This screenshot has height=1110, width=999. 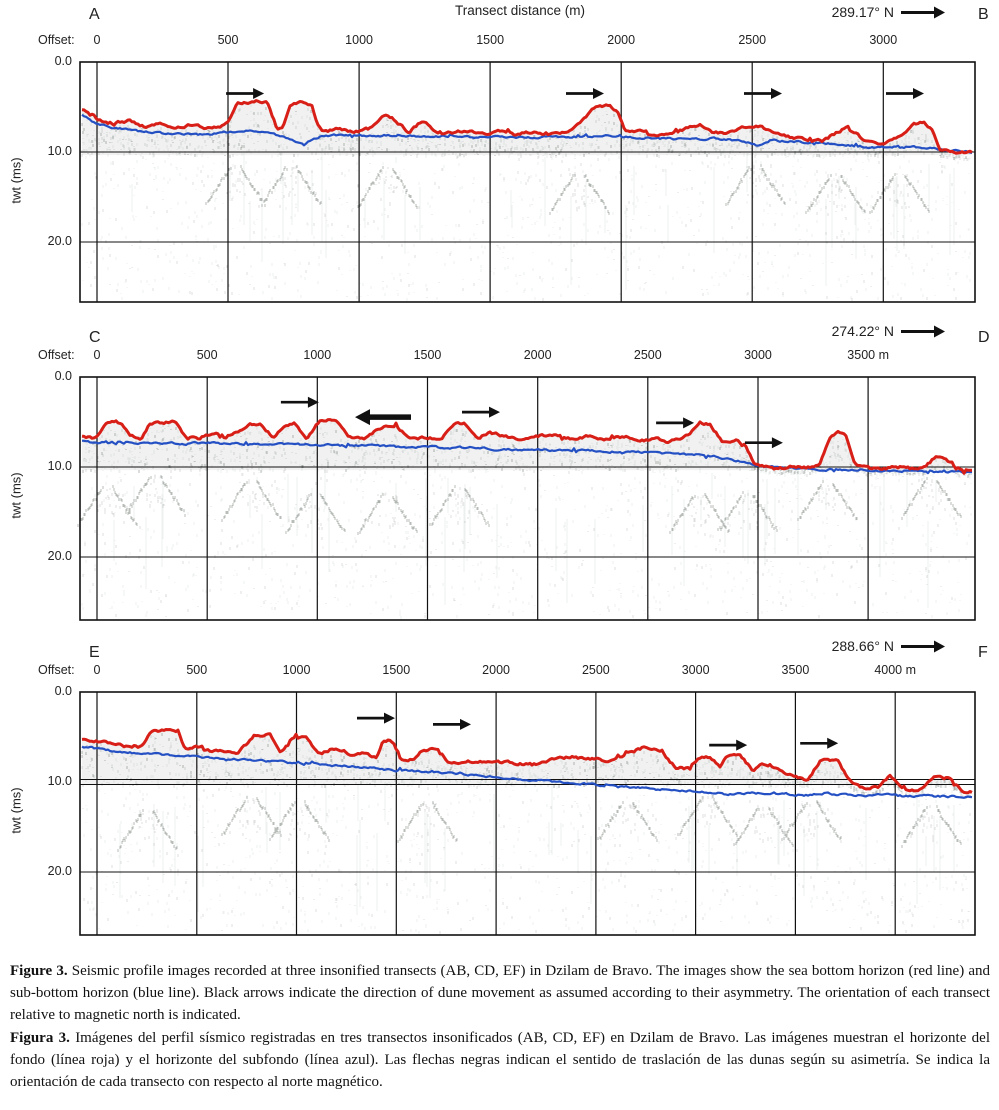 I want to click on transect-endpoint-a: A, so click(x=94, y=14).